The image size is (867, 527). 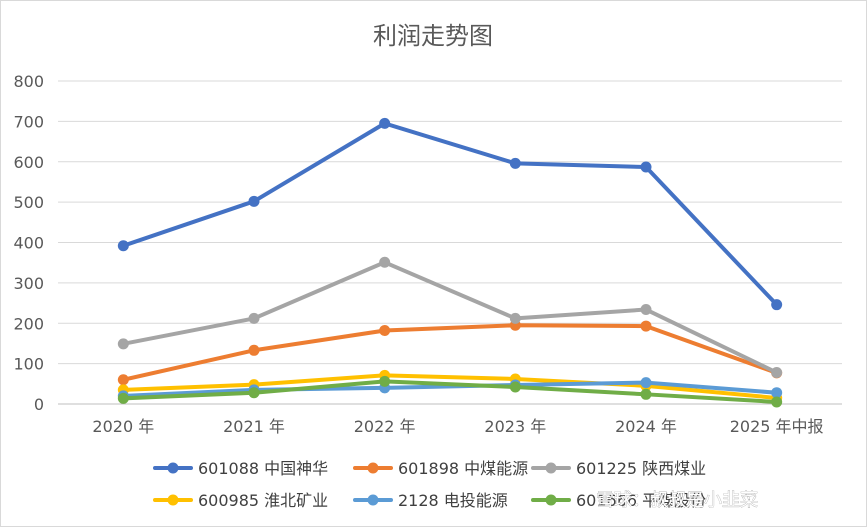 I want to click on y-tick-label: 0, so click(x=39, y=404).